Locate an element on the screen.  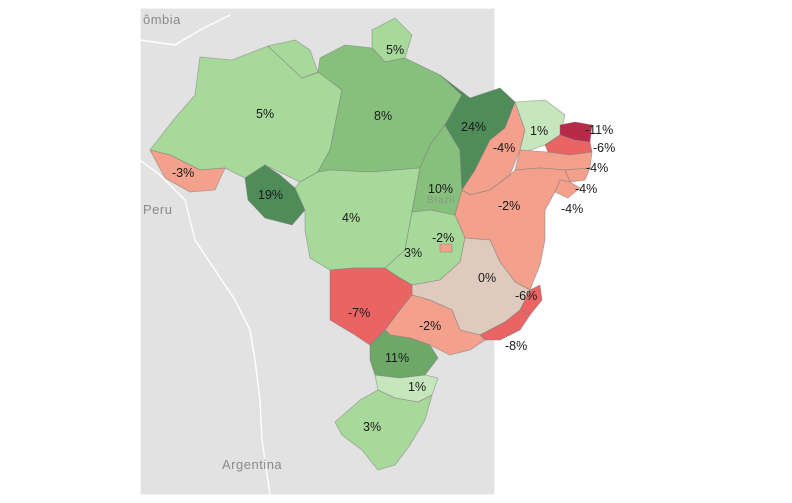
country-label-argentina: Argentina is located at coordinates (252, 464).